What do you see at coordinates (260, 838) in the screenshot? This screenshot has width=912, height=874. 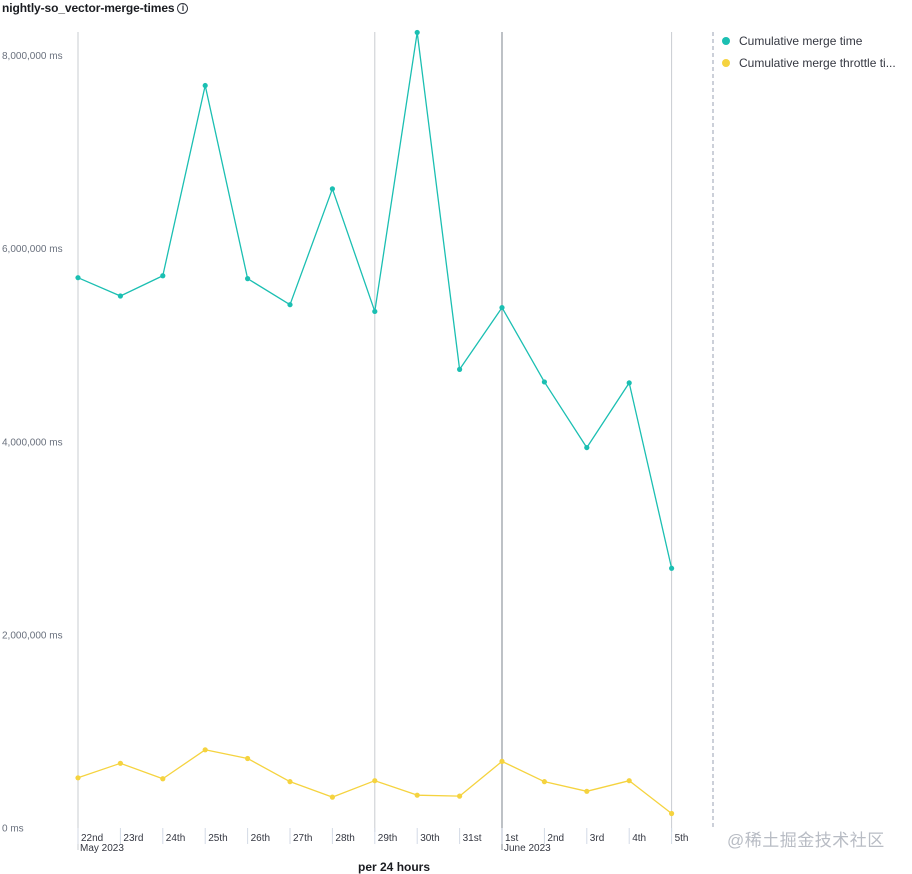 I see `x-tick-label: 26th` at bounding box center [260, 838].